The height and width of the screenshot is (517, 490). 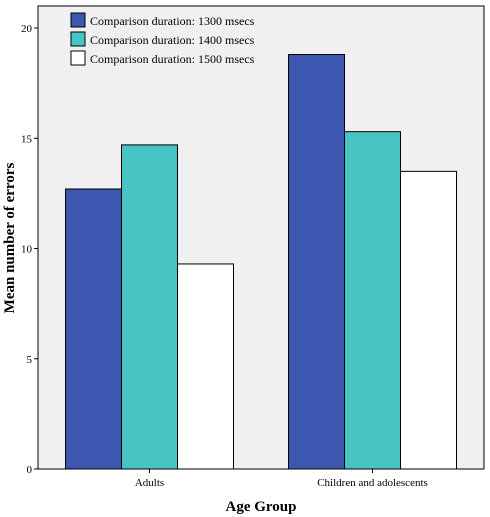 I want to click on x-axis-title: Age Group, so click(x=261, y=507).